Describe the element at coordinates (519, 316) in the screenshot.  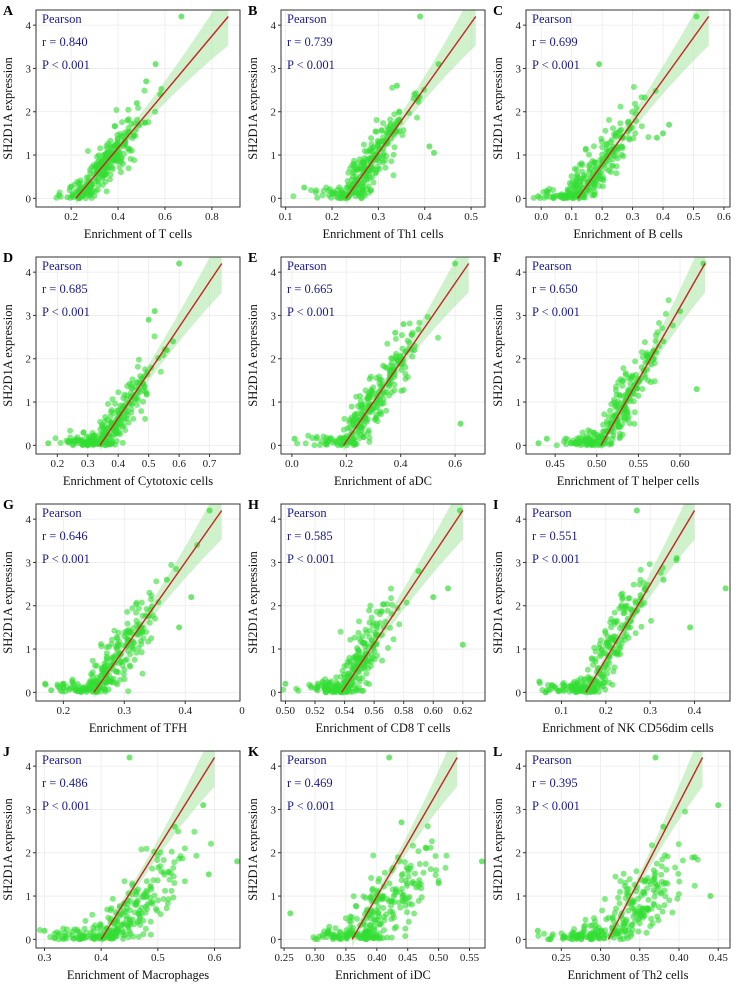
I see `y-tick-label: 3` at that location.